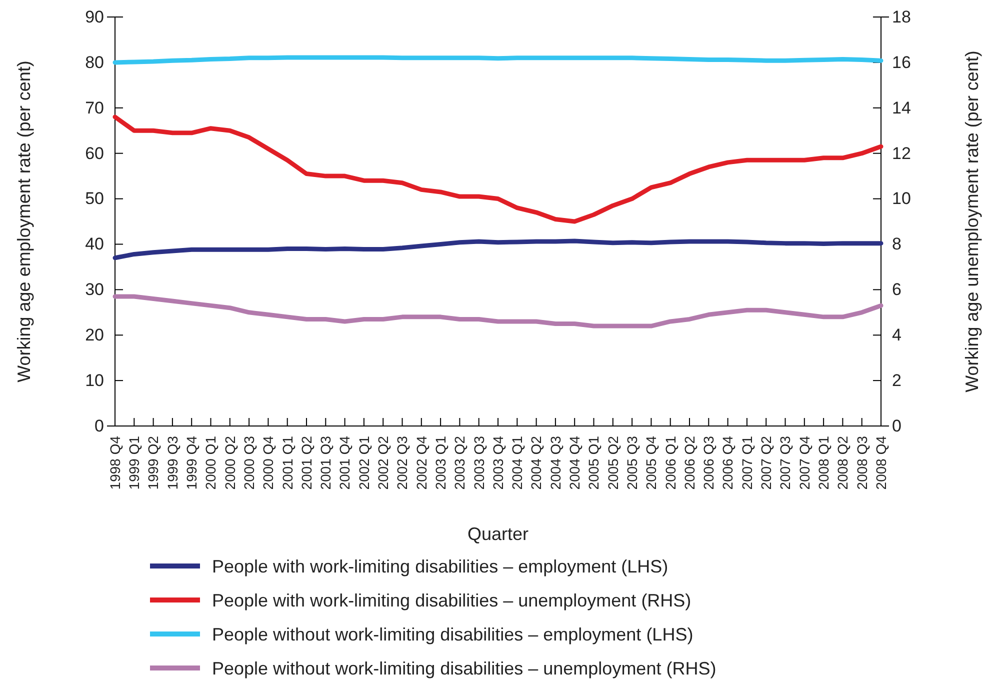 The width and height of the screenshot is (996, 692). I want to click on x-tick-label: 2003 Q2, so click(460, 463).